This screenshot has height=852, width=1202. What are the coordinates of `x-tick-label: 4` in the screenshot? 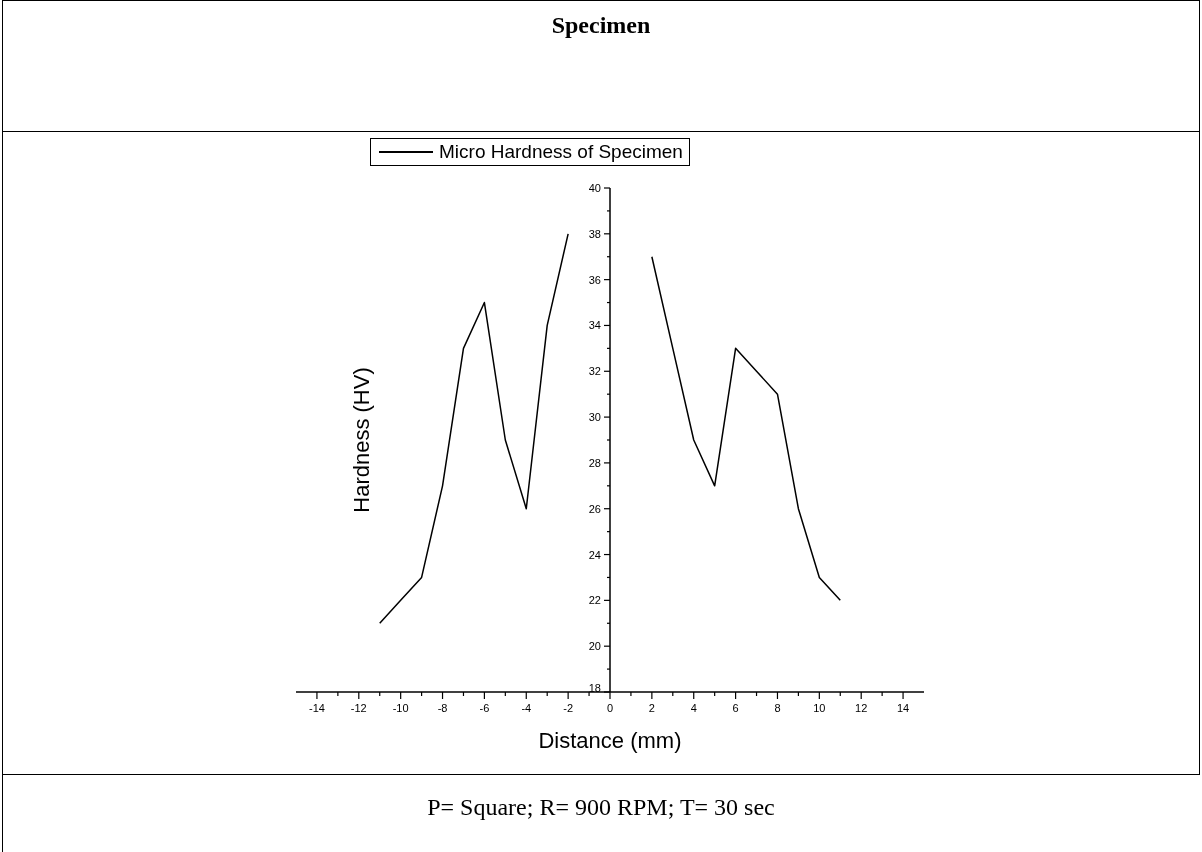 It's located at (693, 708).